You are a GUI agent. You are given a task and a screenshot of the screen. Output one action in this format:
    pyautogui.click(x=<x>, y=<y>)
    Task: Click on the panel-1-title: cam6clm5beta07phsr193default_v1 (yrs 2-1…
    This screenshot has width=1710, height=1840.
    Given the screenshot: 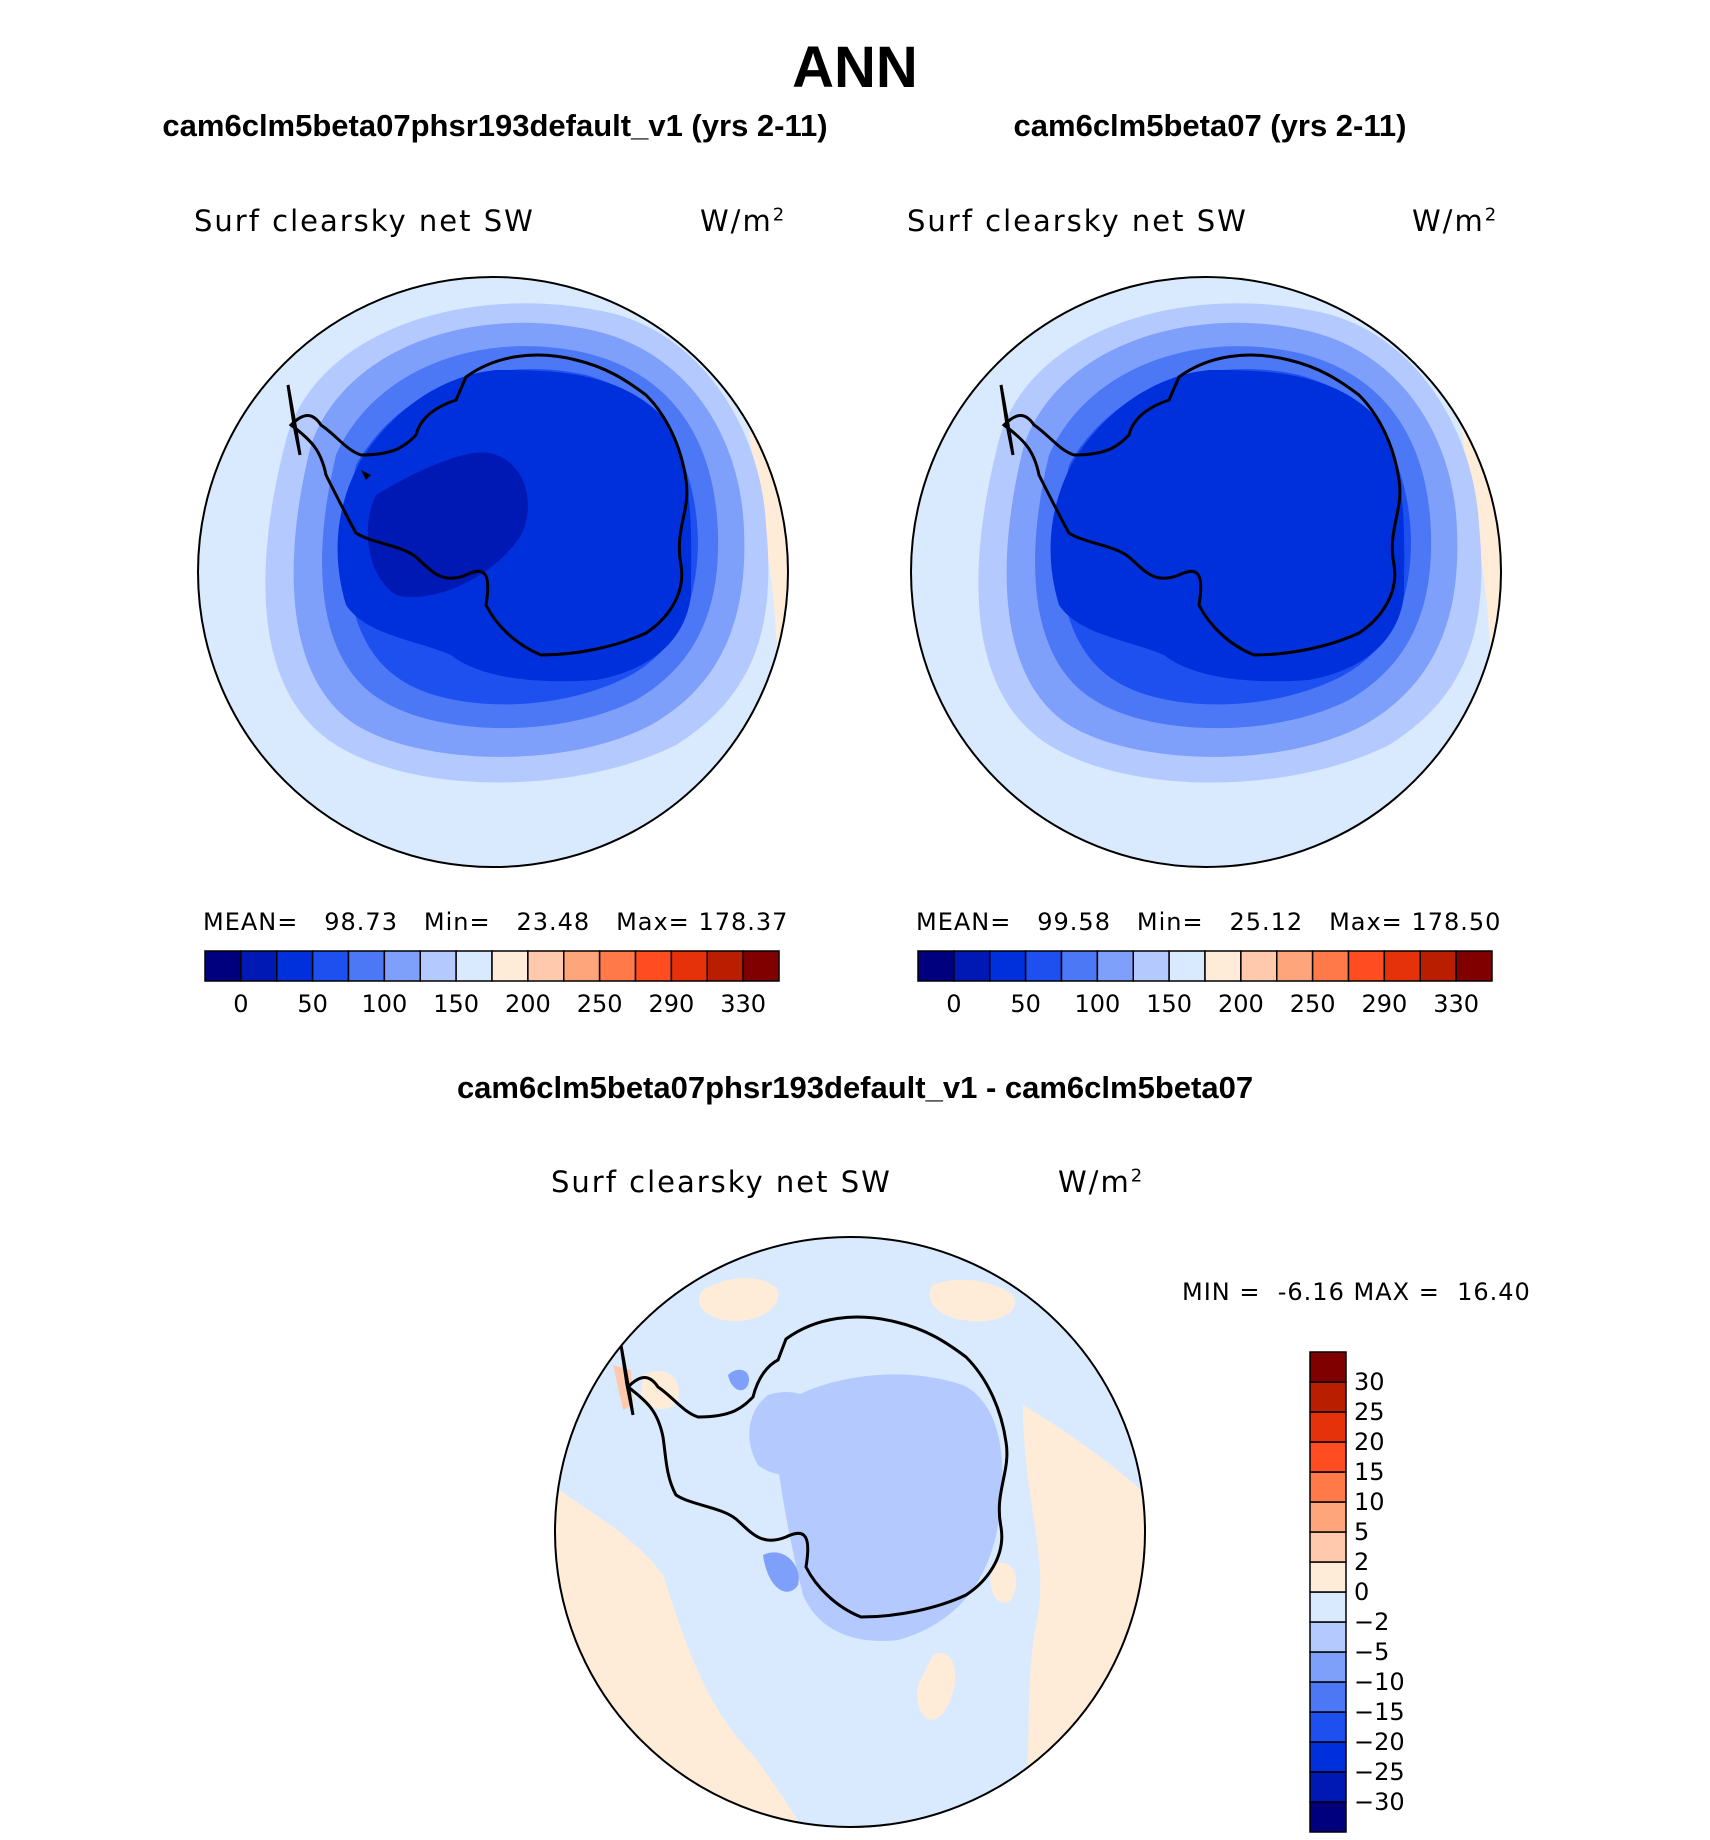 What is the action you would take?
    pyautogui.click(x=495, y=125)
    